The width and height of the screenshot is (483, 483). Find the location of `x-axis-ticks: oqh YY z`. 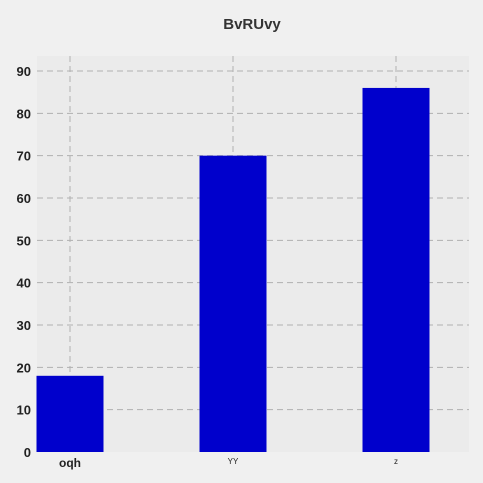

x-axis-ticks: oqh YY z is located at coordinates (228, 463).